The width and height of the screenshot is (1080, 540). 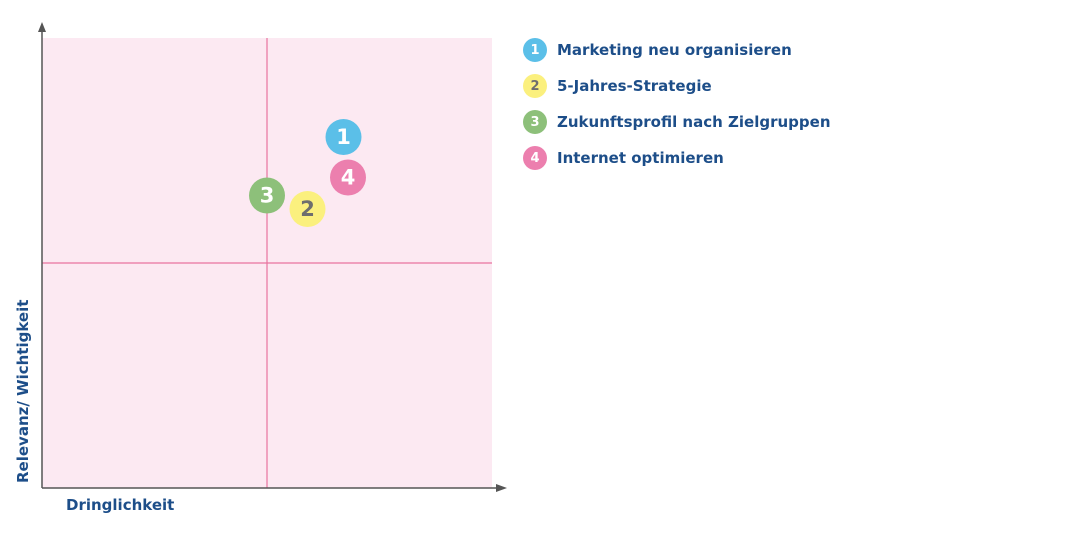 I want to click on legend-label: Marketing neu organisieren, so click(x=674, y=50).